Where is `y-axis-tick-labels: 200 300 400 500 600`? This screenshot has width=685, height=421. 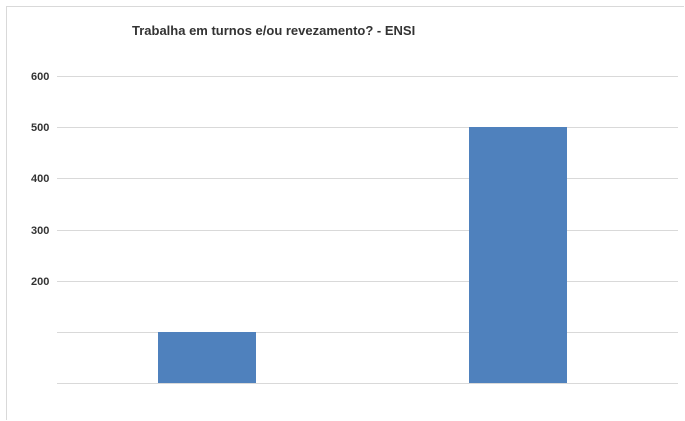 y-axis-tick-labels: 200 300 400 500 600 is located at coordinates (40, 179).